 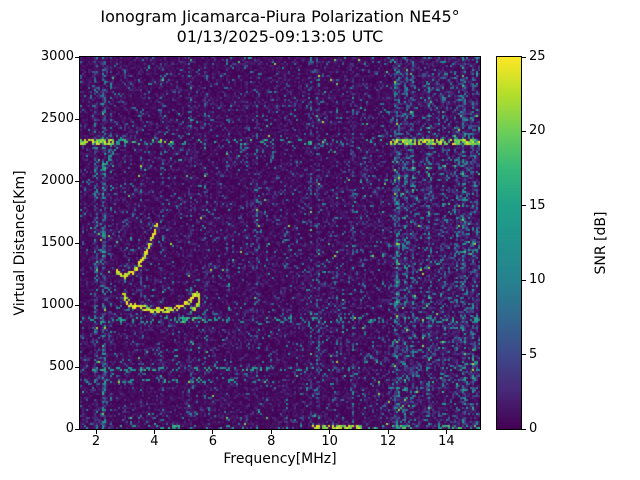 I want to click on x-tick-label: 6, so click(x=212, y=441).